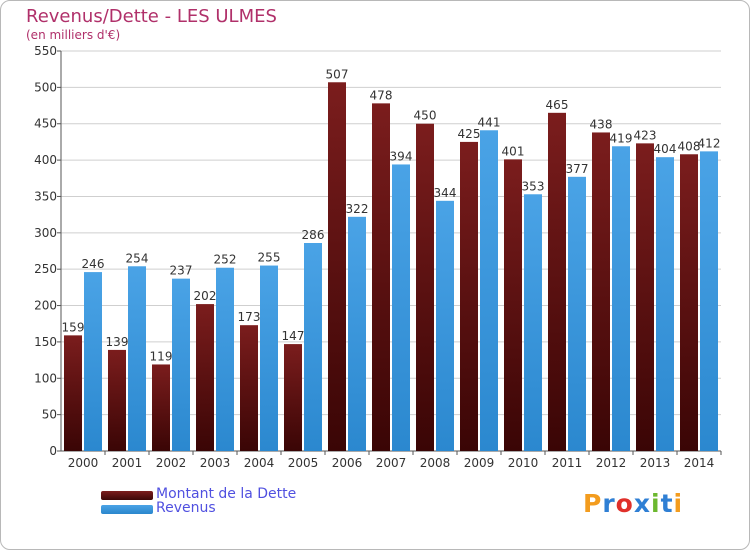 This screenshot has width=750, height=550. What do you see at coordinates (127, 509) in the screenshot?
I see `legend-swatch-revenus` at bounding box center [127, 509].